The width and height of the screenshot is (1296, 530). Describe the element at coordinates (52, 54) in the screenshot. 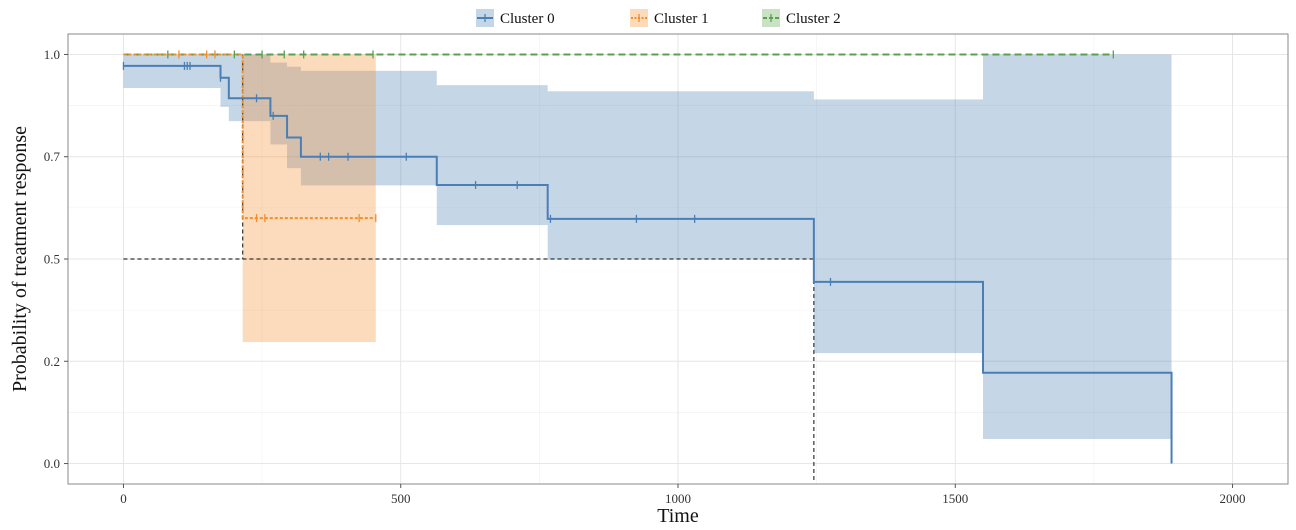

I see `y-tick-label: 1.0` at that location.